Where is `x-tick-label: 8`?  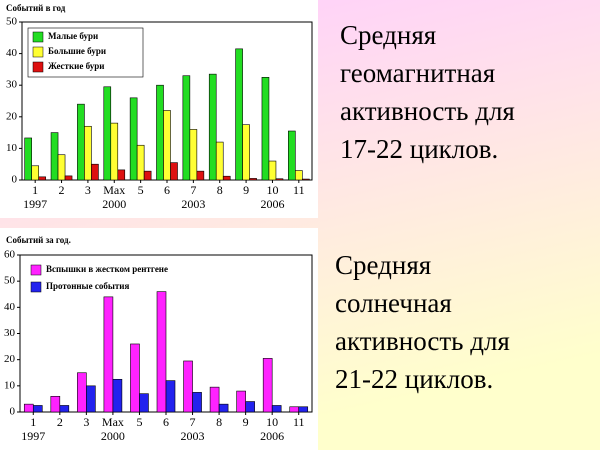 x-tick-label: 8 is located at coordinates (219, 422).